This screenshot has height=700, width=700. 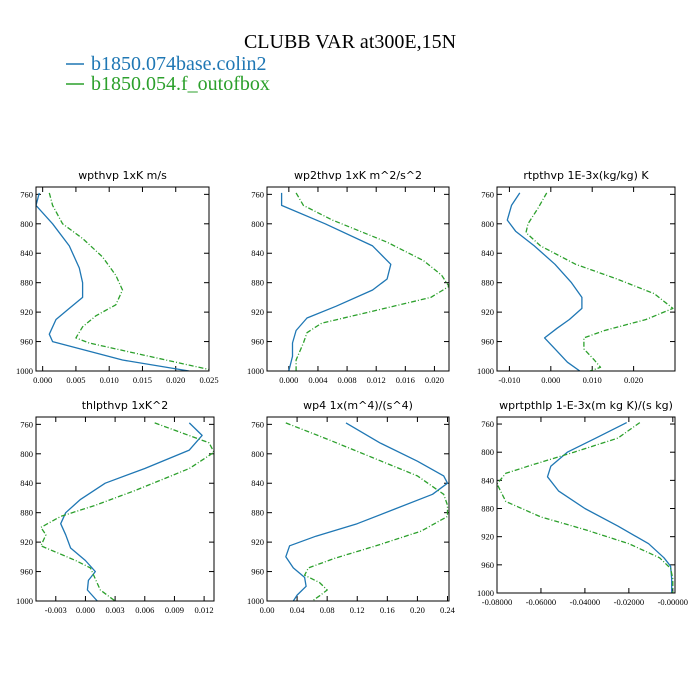 What do you see at coordinates (541, 602) in the screenshot?
I see `x-tick-label: -0.06000` at bounding box center [541, 602].